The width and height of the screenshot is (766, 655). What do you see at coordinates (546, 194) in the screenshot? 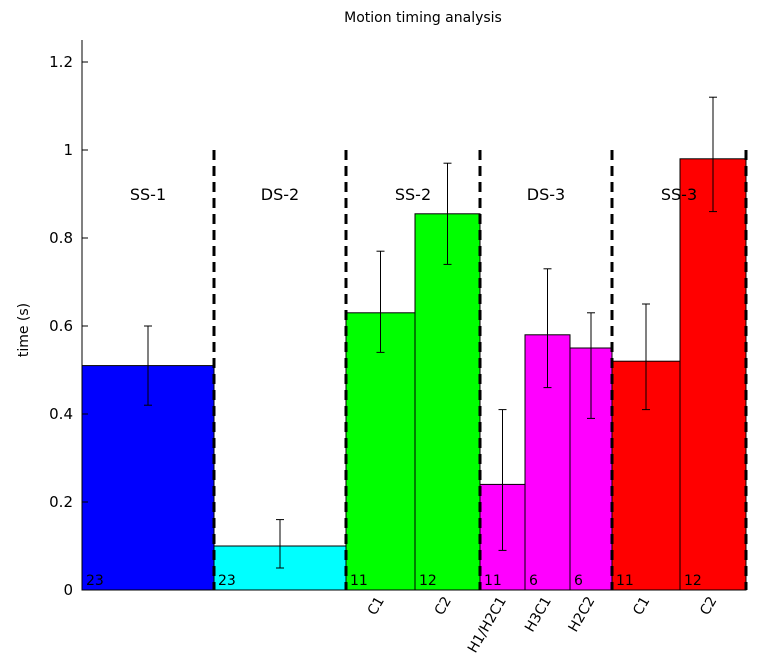
I see `section-label: DS-3` at bounding box center [546, 194].